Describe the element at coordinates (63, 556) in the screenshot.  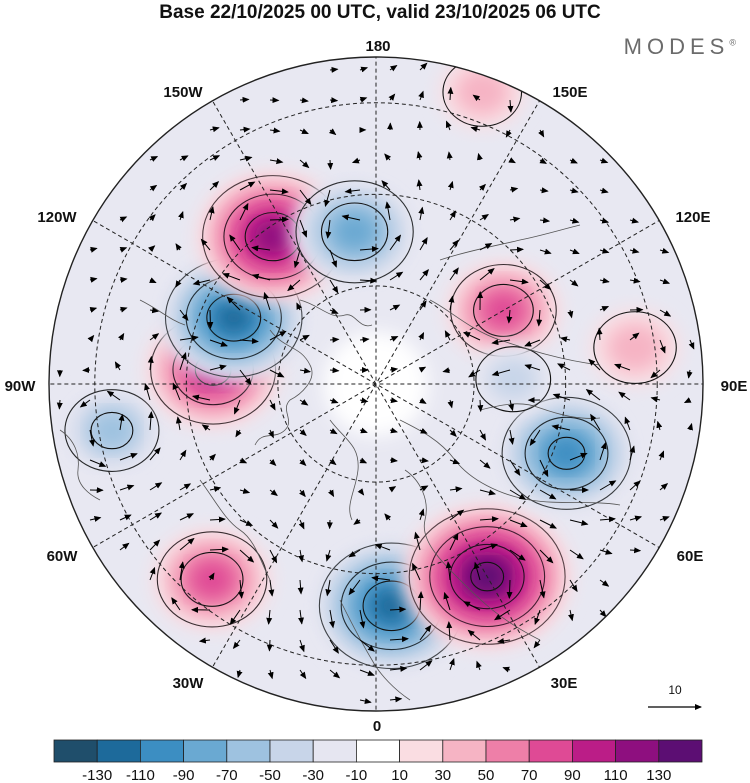
I see `lon-label-60w: 60W` at that location.